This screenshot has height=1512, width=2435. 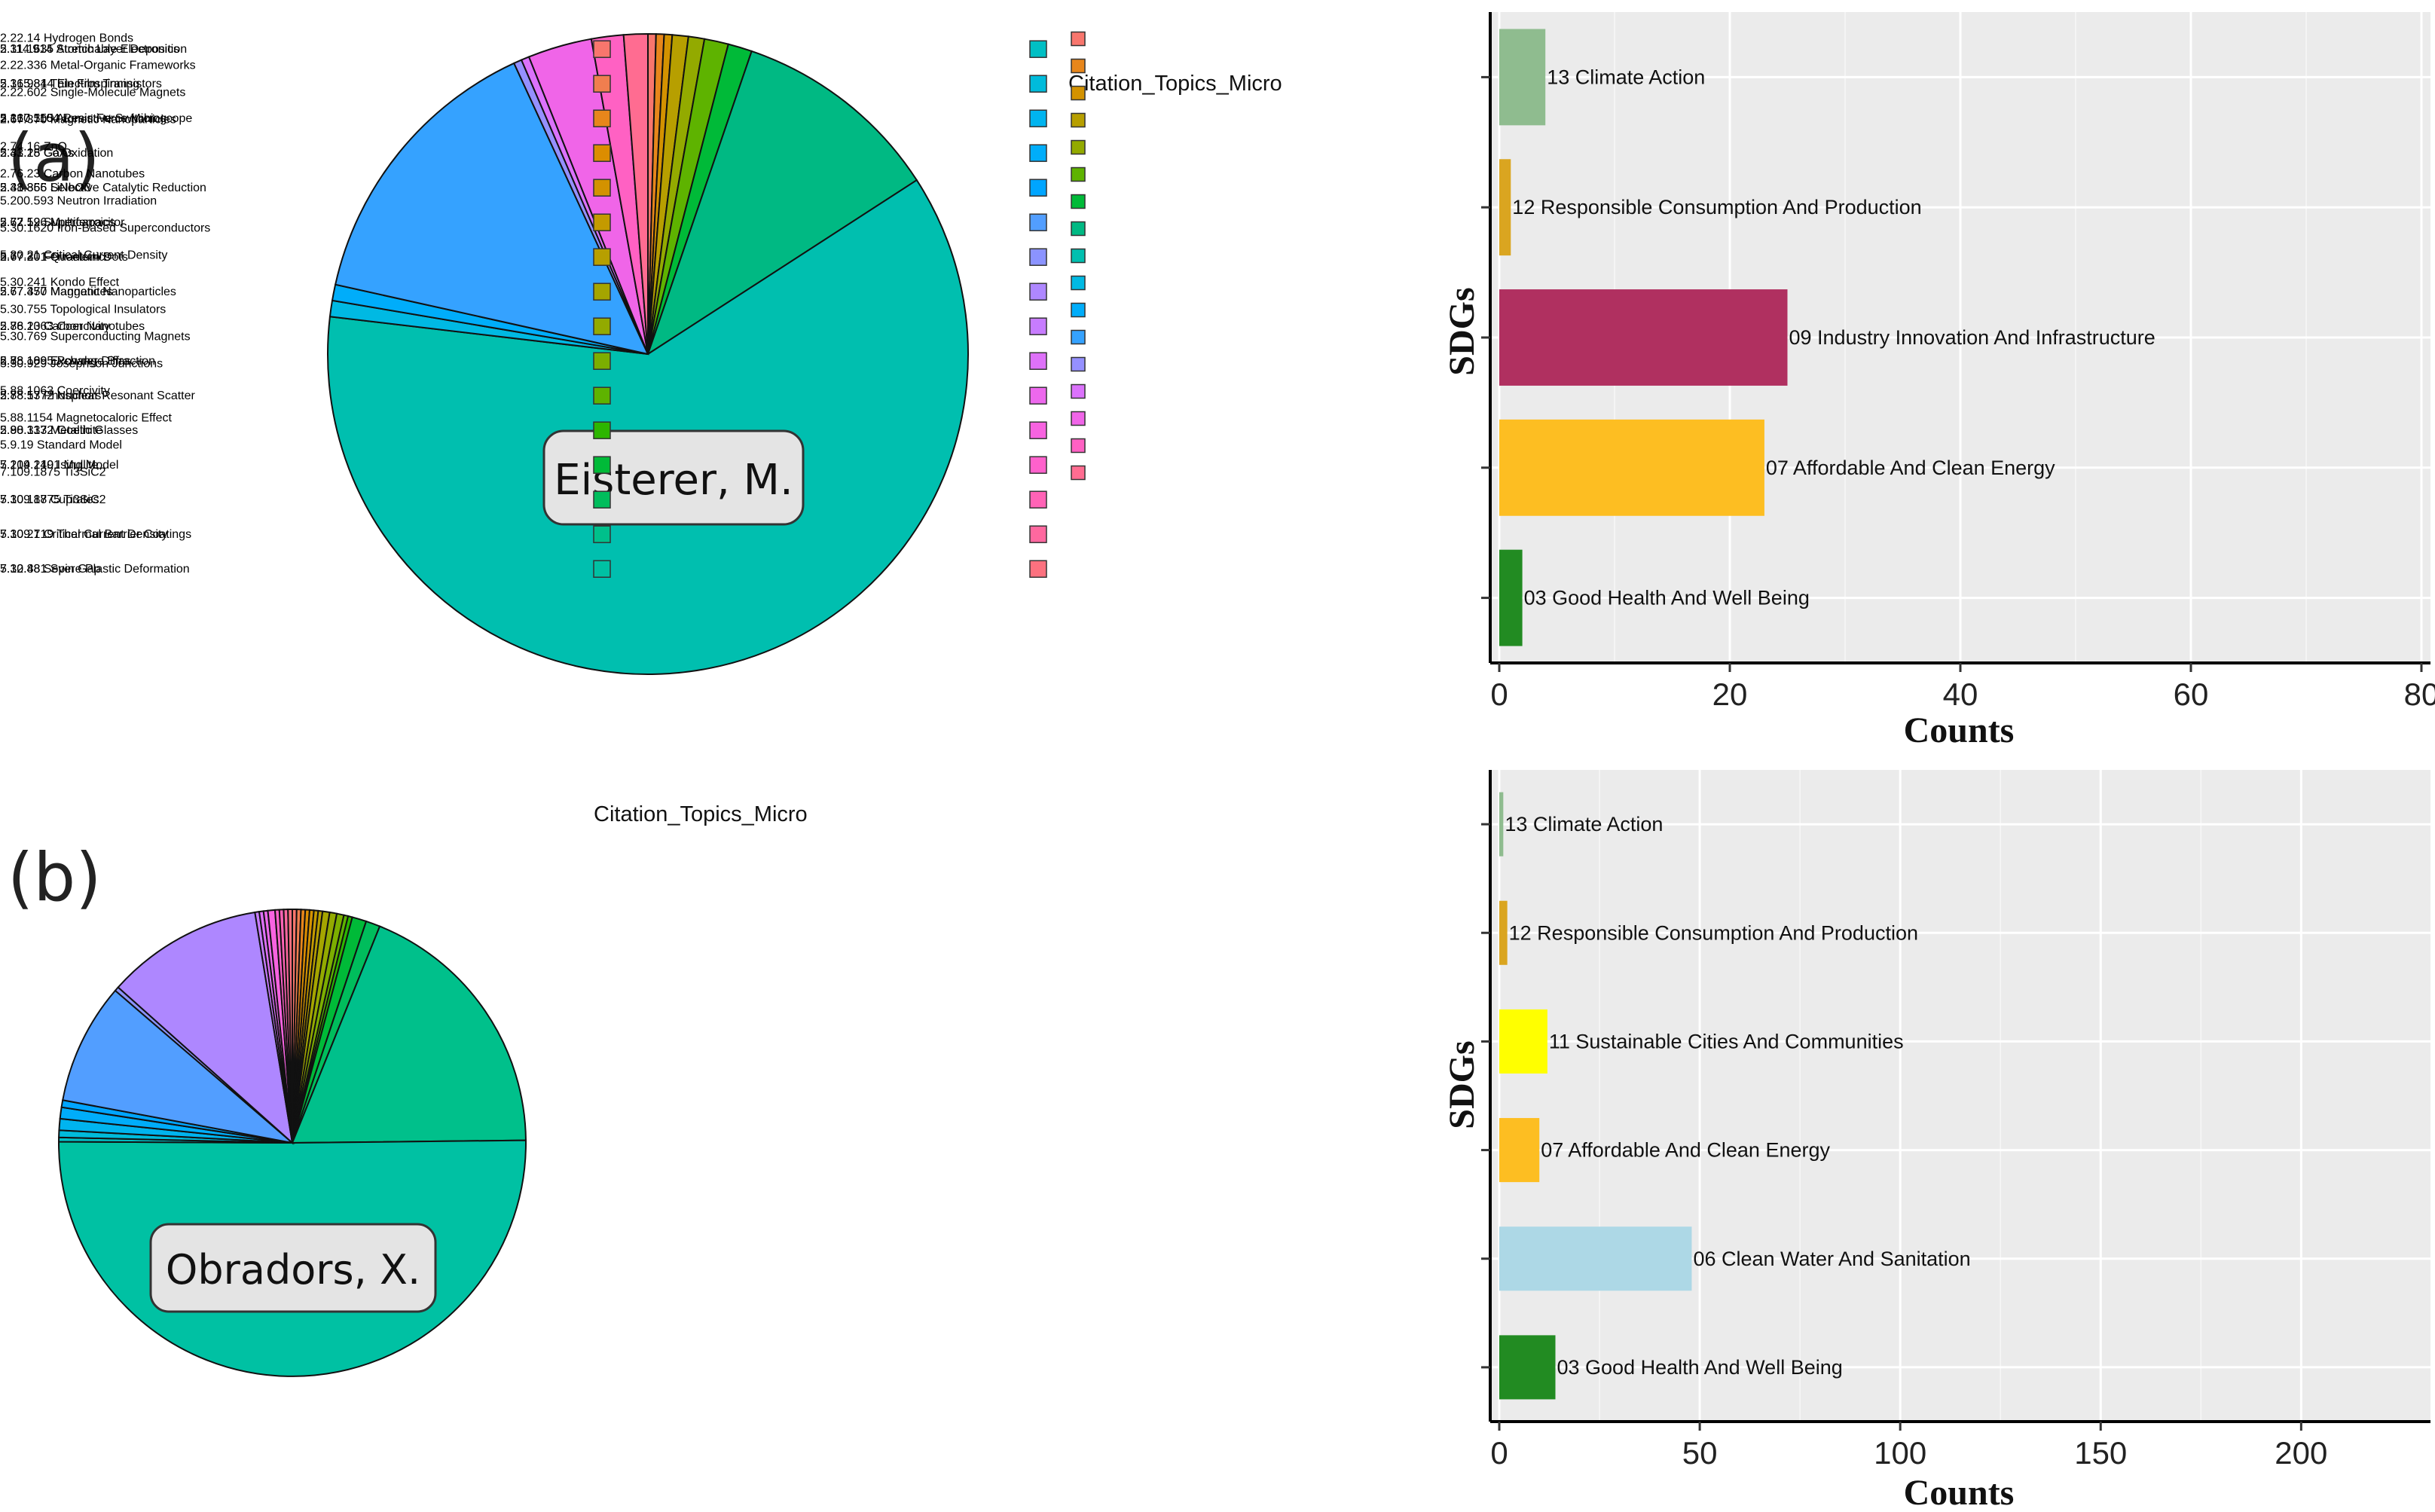 I want to click on undefined-label: 5.30.187 Cuprates, so click(x=49, y=499).